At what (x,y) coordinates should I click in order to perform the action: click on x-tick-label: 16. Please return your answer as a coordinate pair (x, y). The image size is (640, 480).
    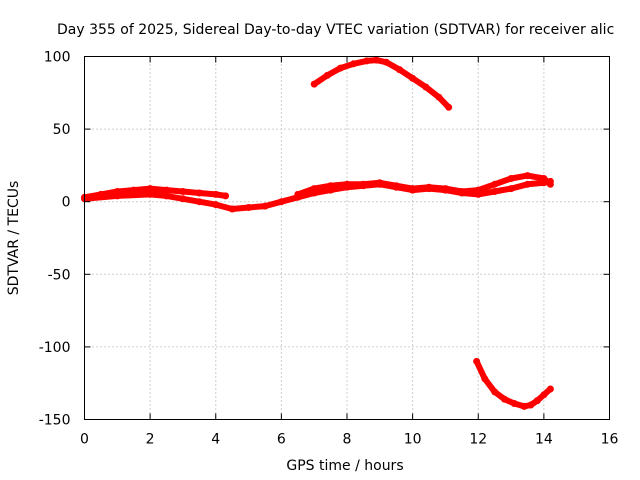
    Looking at the image, I should click on (610, 440).